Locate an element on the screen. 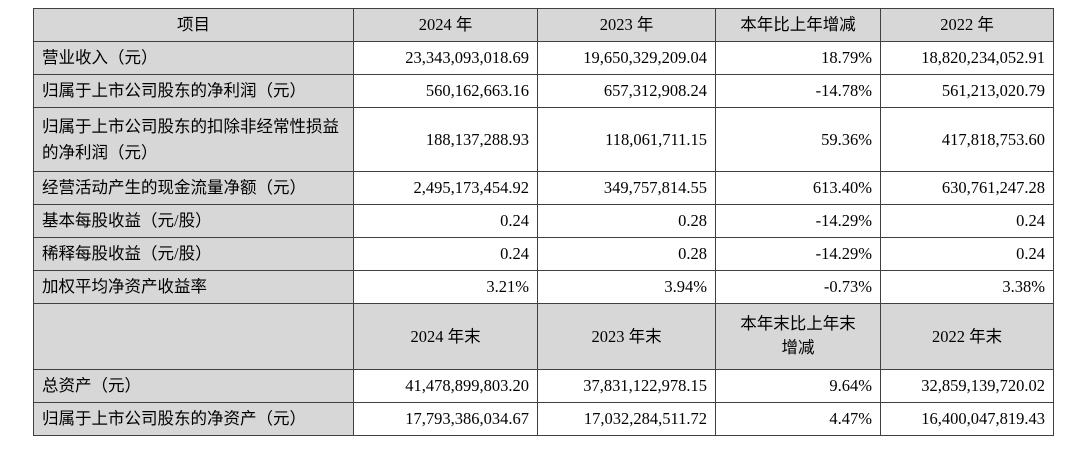 This screenshot has height=450, width=1080. value-cell-2023: 19,650,329,209.04 is located at coordinates (626, 58).